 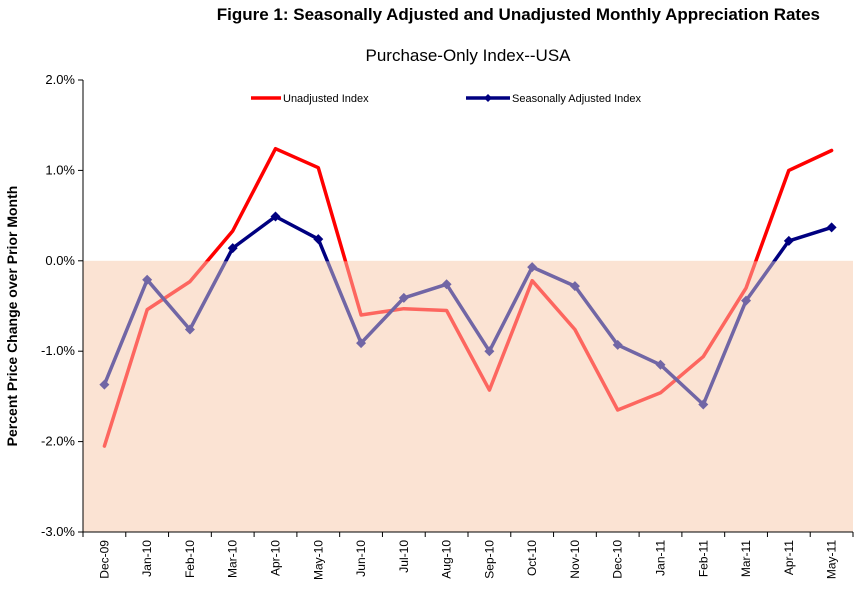 I want to click on y-tick-label: 2.0%, so click(x=60, y=79).